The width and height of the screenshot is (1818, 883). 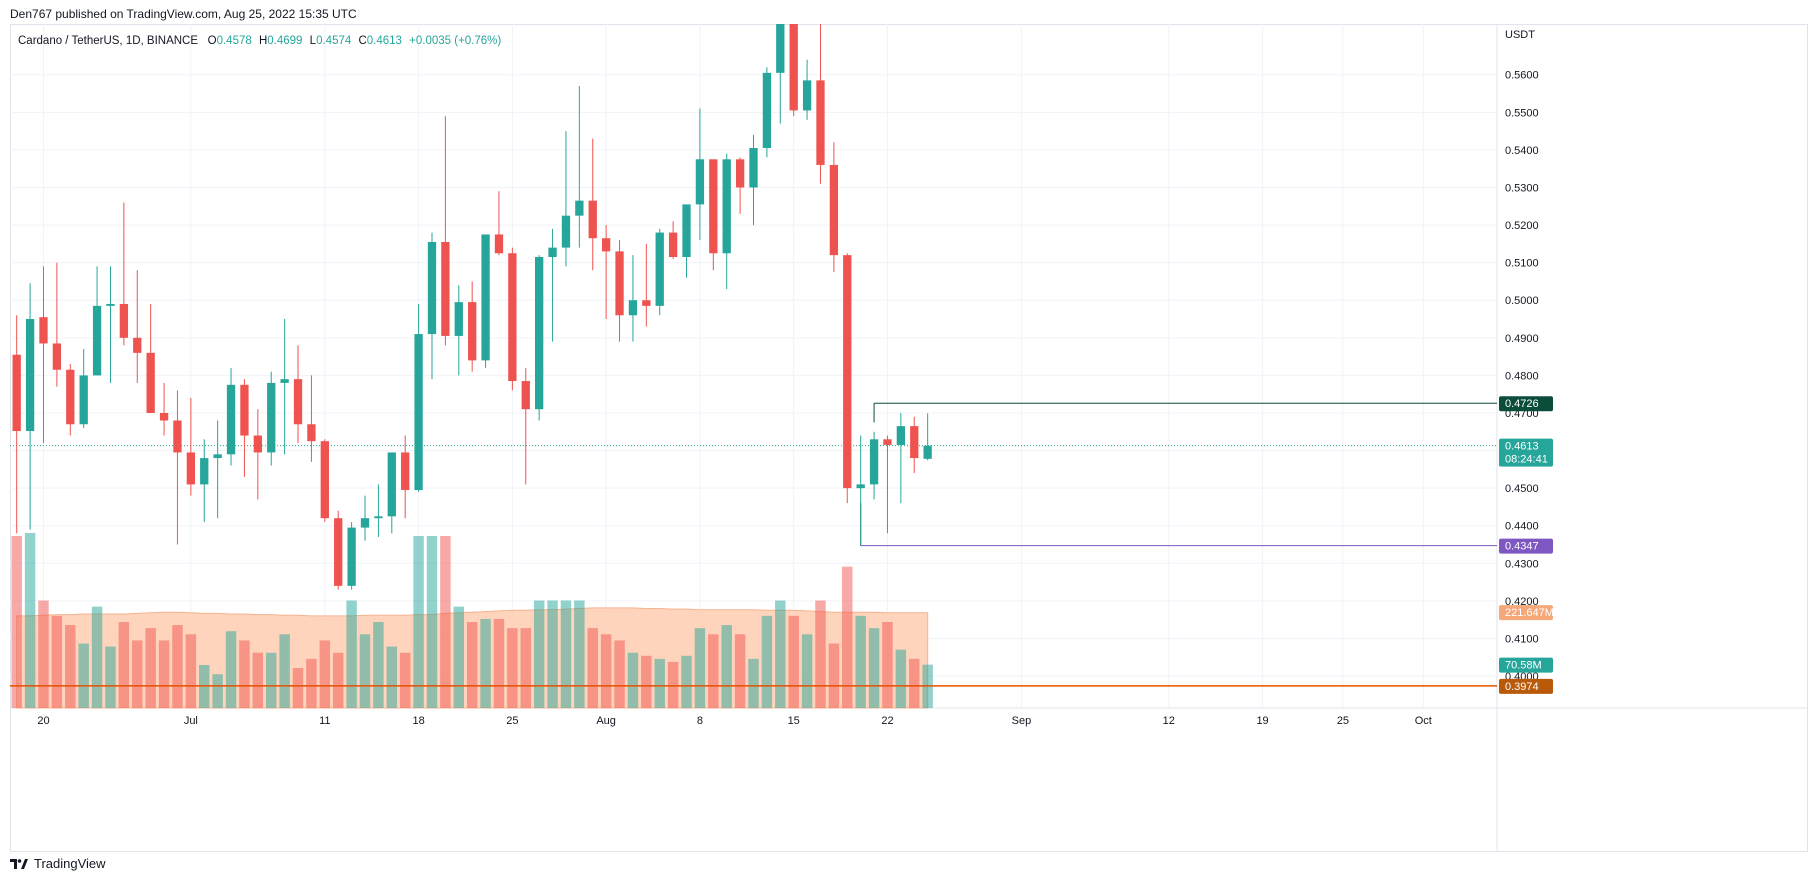 I want to click on x-tick-label: 25, so click(x=1343, y=721).